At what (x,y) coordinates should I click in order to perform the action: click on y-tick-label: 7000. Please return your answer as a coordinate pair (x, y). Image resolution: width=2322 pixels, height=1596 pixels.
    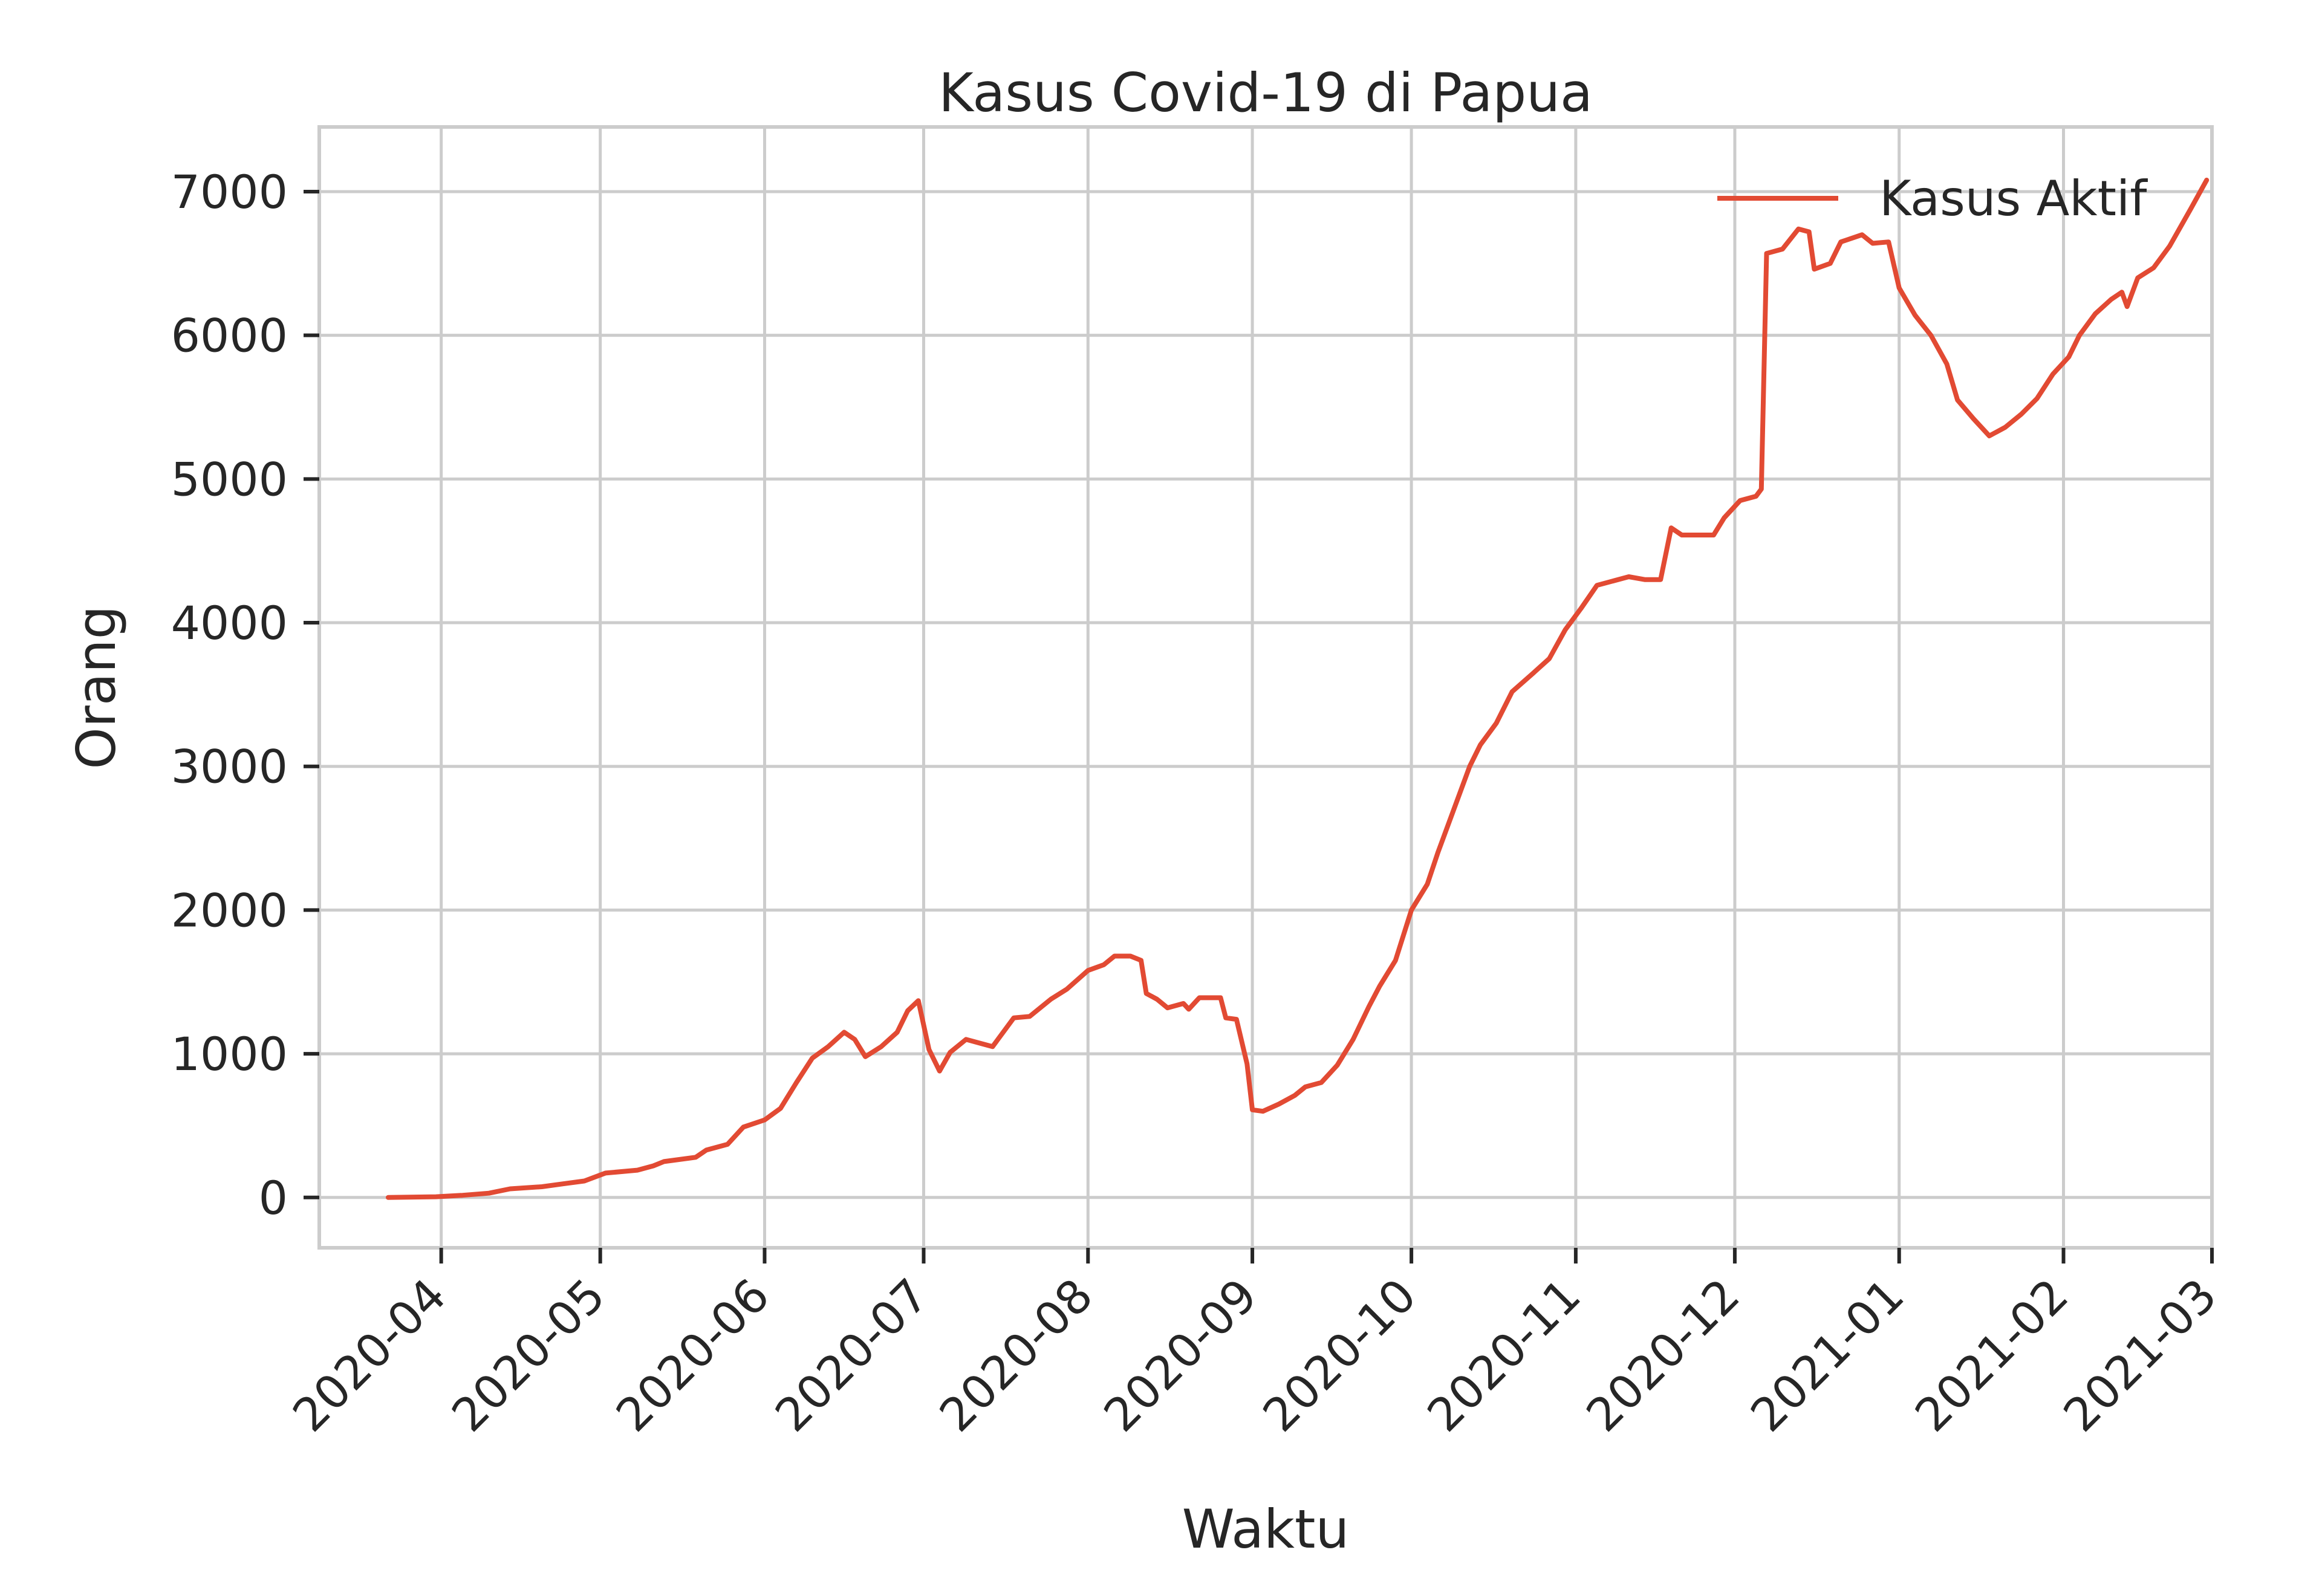
    Looking at the image, I should click on (229, 192).